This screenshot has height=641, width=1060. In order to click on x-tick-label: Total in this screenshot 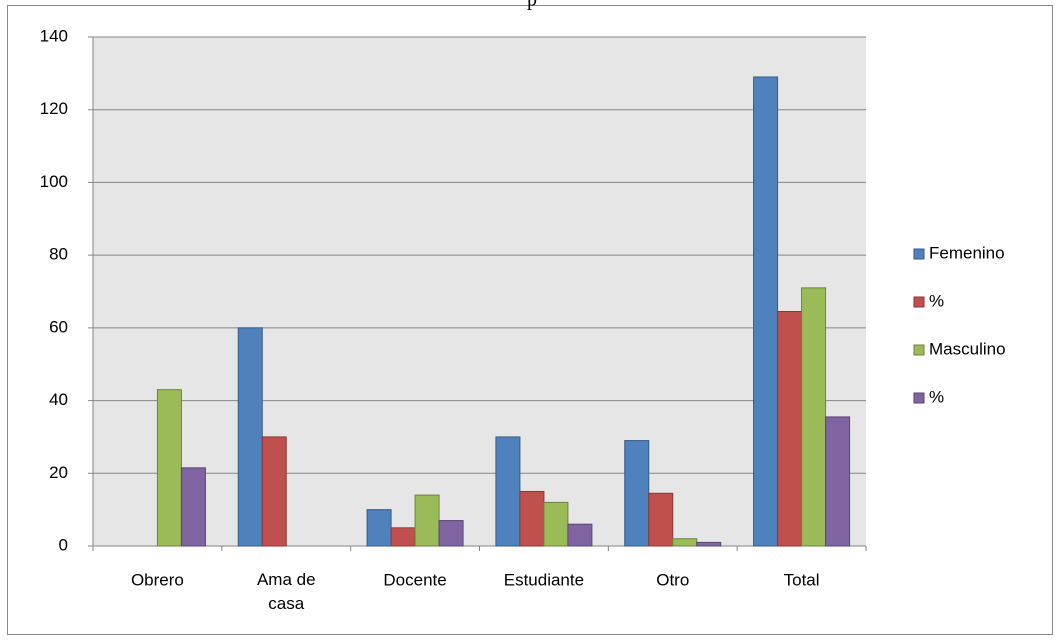, I will do `click(802, 579)`.